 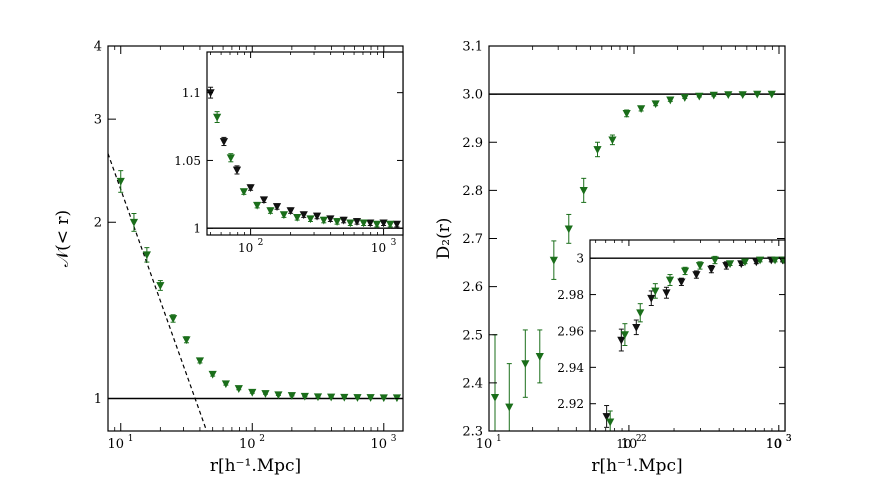 What do you see at coordinates (262, 439) in the screenshot?
I see `x-tick-exponent: 2` at bounding box center [262, 439].